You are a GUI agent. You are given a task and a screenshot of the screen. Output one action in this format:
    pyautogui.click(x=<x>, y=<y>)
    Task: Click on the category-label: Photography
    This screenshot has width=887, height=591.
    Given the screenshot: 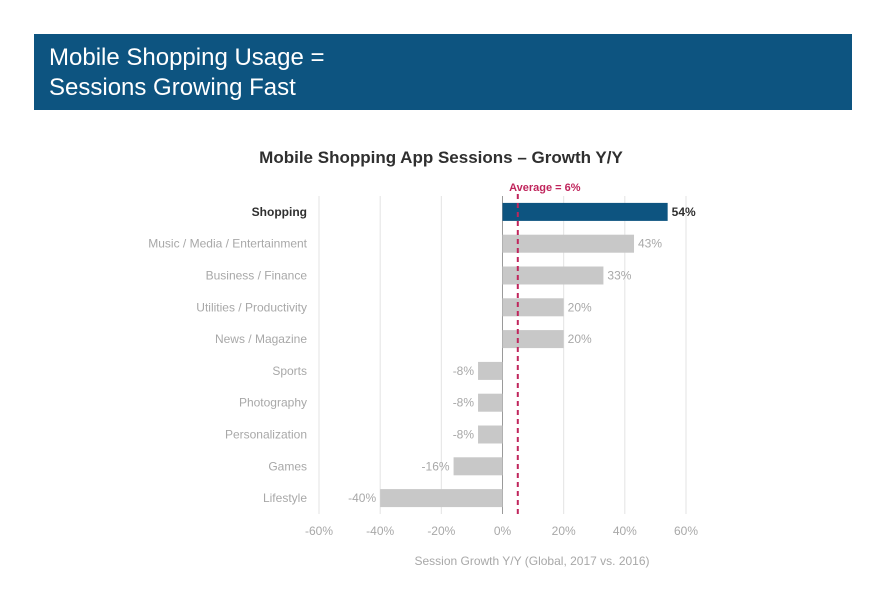 What is the action you would take?
    pyautogui.click(x=273, y=403)
    